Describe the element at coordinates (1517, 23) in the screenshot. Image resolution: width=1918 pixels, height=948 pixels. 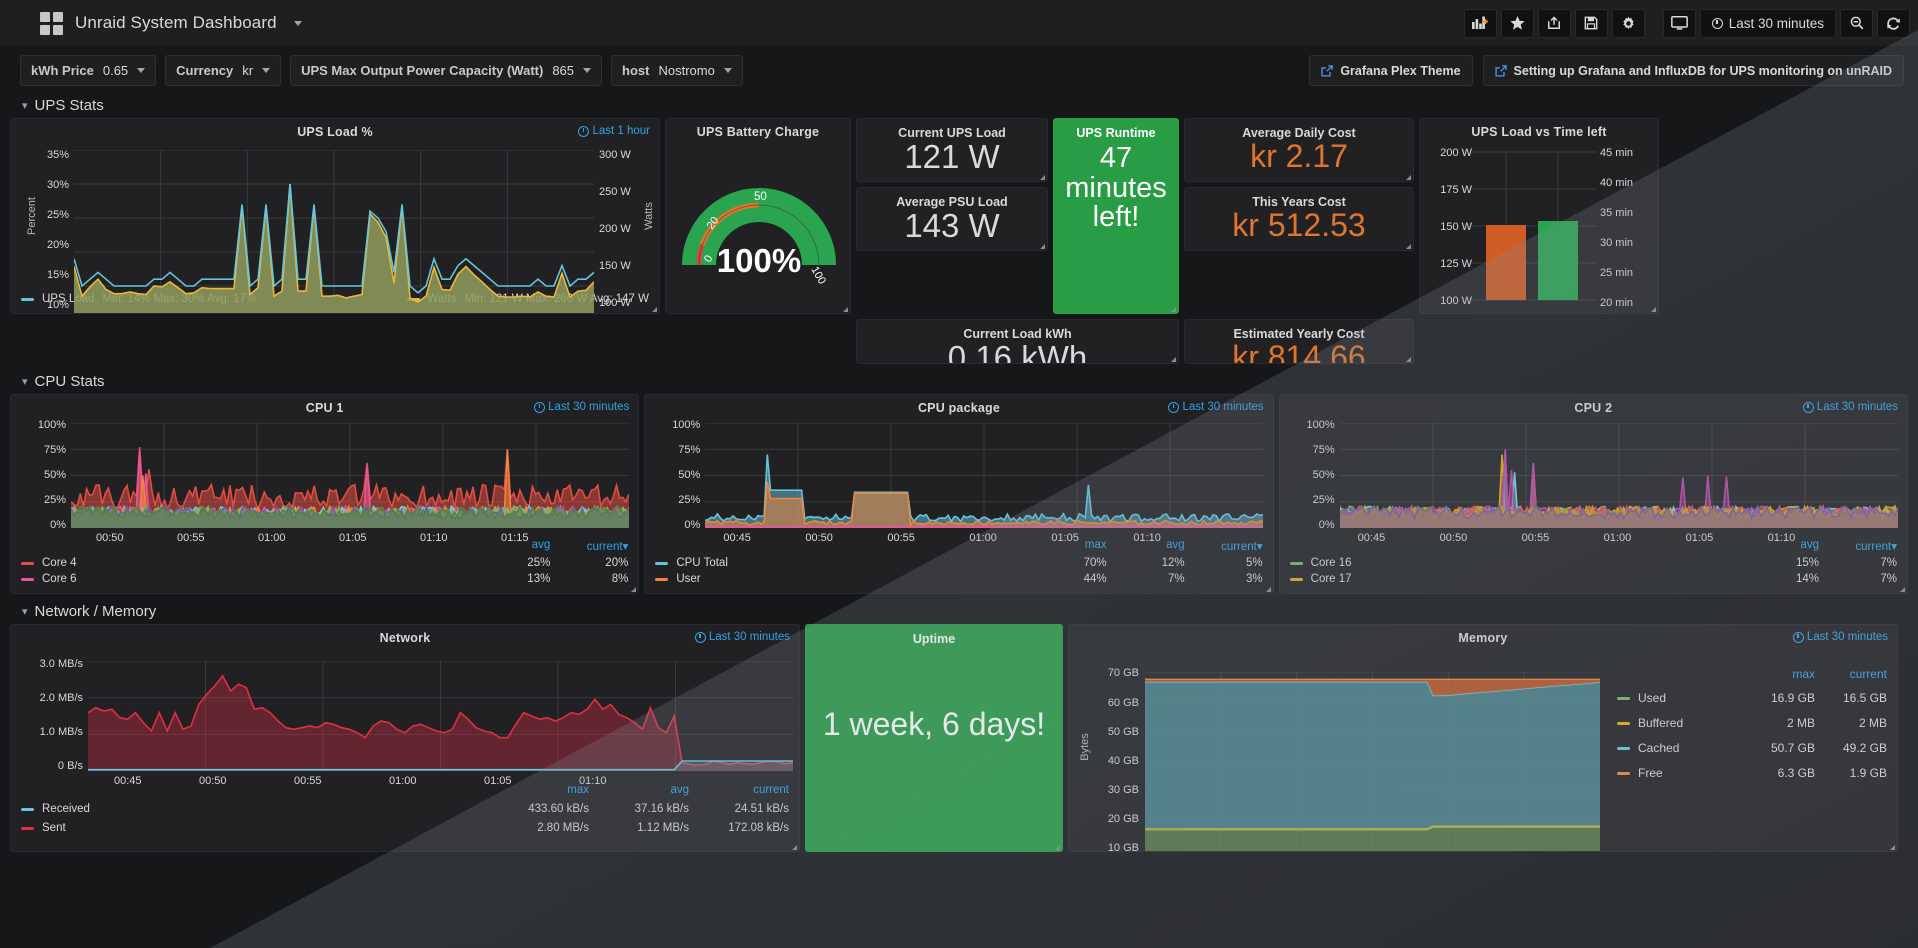
I see `star-button` at that location.